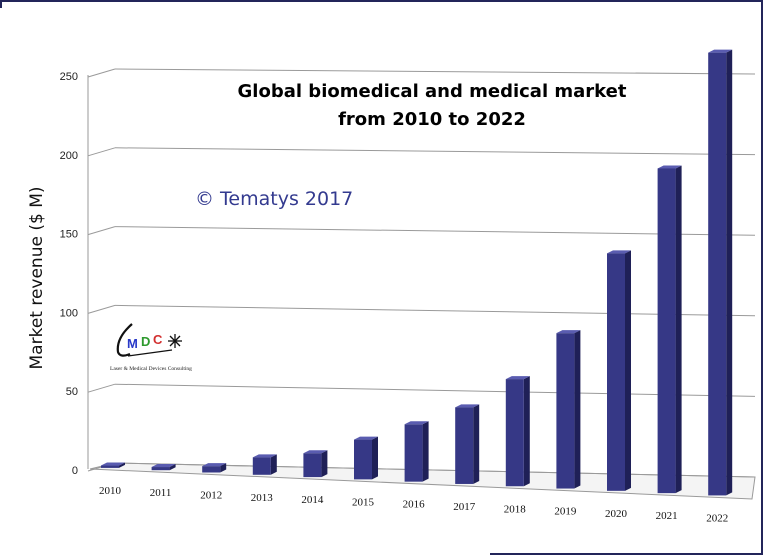 This screenshot has width=764, height=559. Describe the element at coordinates (151, 369) in the screenshot. I see `logo-subtitle: Laser & Medical Devices Consulting` at that location.